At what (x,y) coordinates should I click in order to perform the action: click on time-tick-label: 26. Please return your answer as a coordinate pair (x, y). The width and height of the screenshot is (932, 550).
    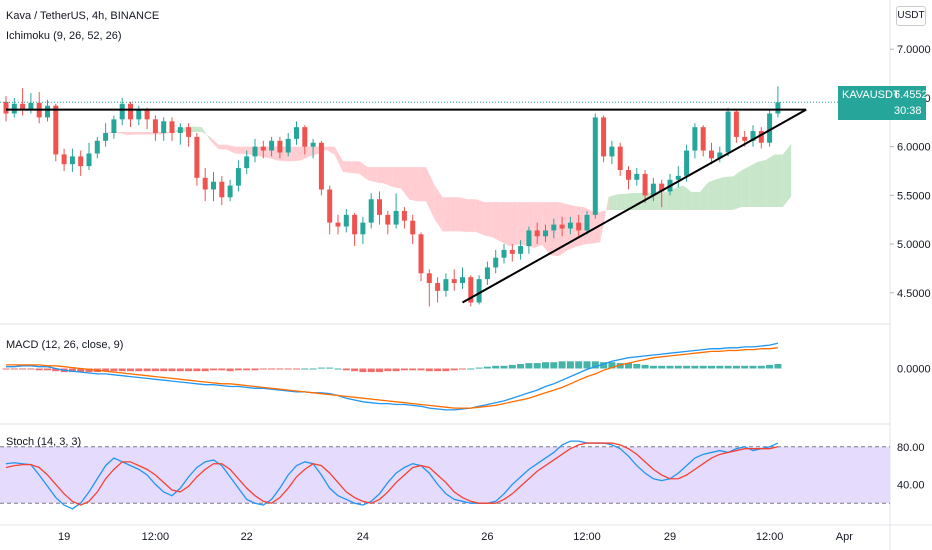
    Looking at the image, I should click on (487, 537).